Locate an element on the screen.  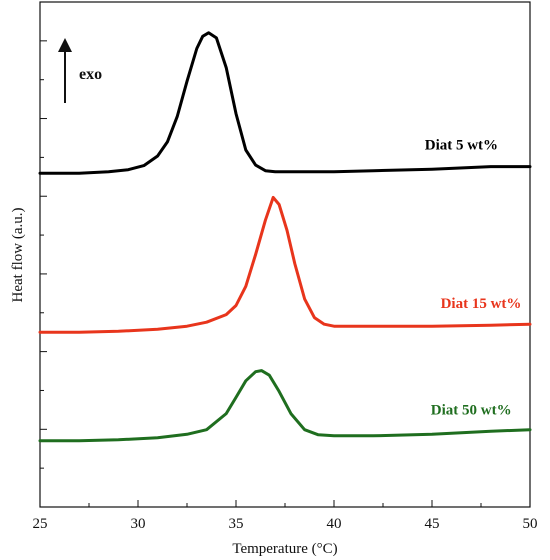
series-label-3: Diat 50 wt% is located at coordinates (471, 411).